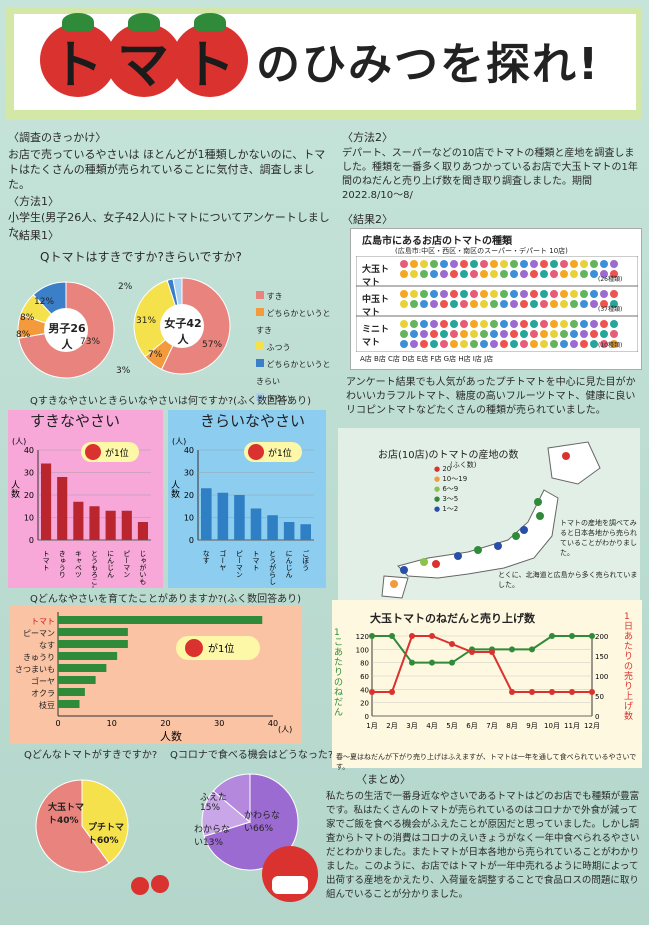 This screenshot has height=925, width=649. Describe the element at coordinates (428, 64) in the screenshot. I see `title-rest: のひみつを探れ!` at that location.